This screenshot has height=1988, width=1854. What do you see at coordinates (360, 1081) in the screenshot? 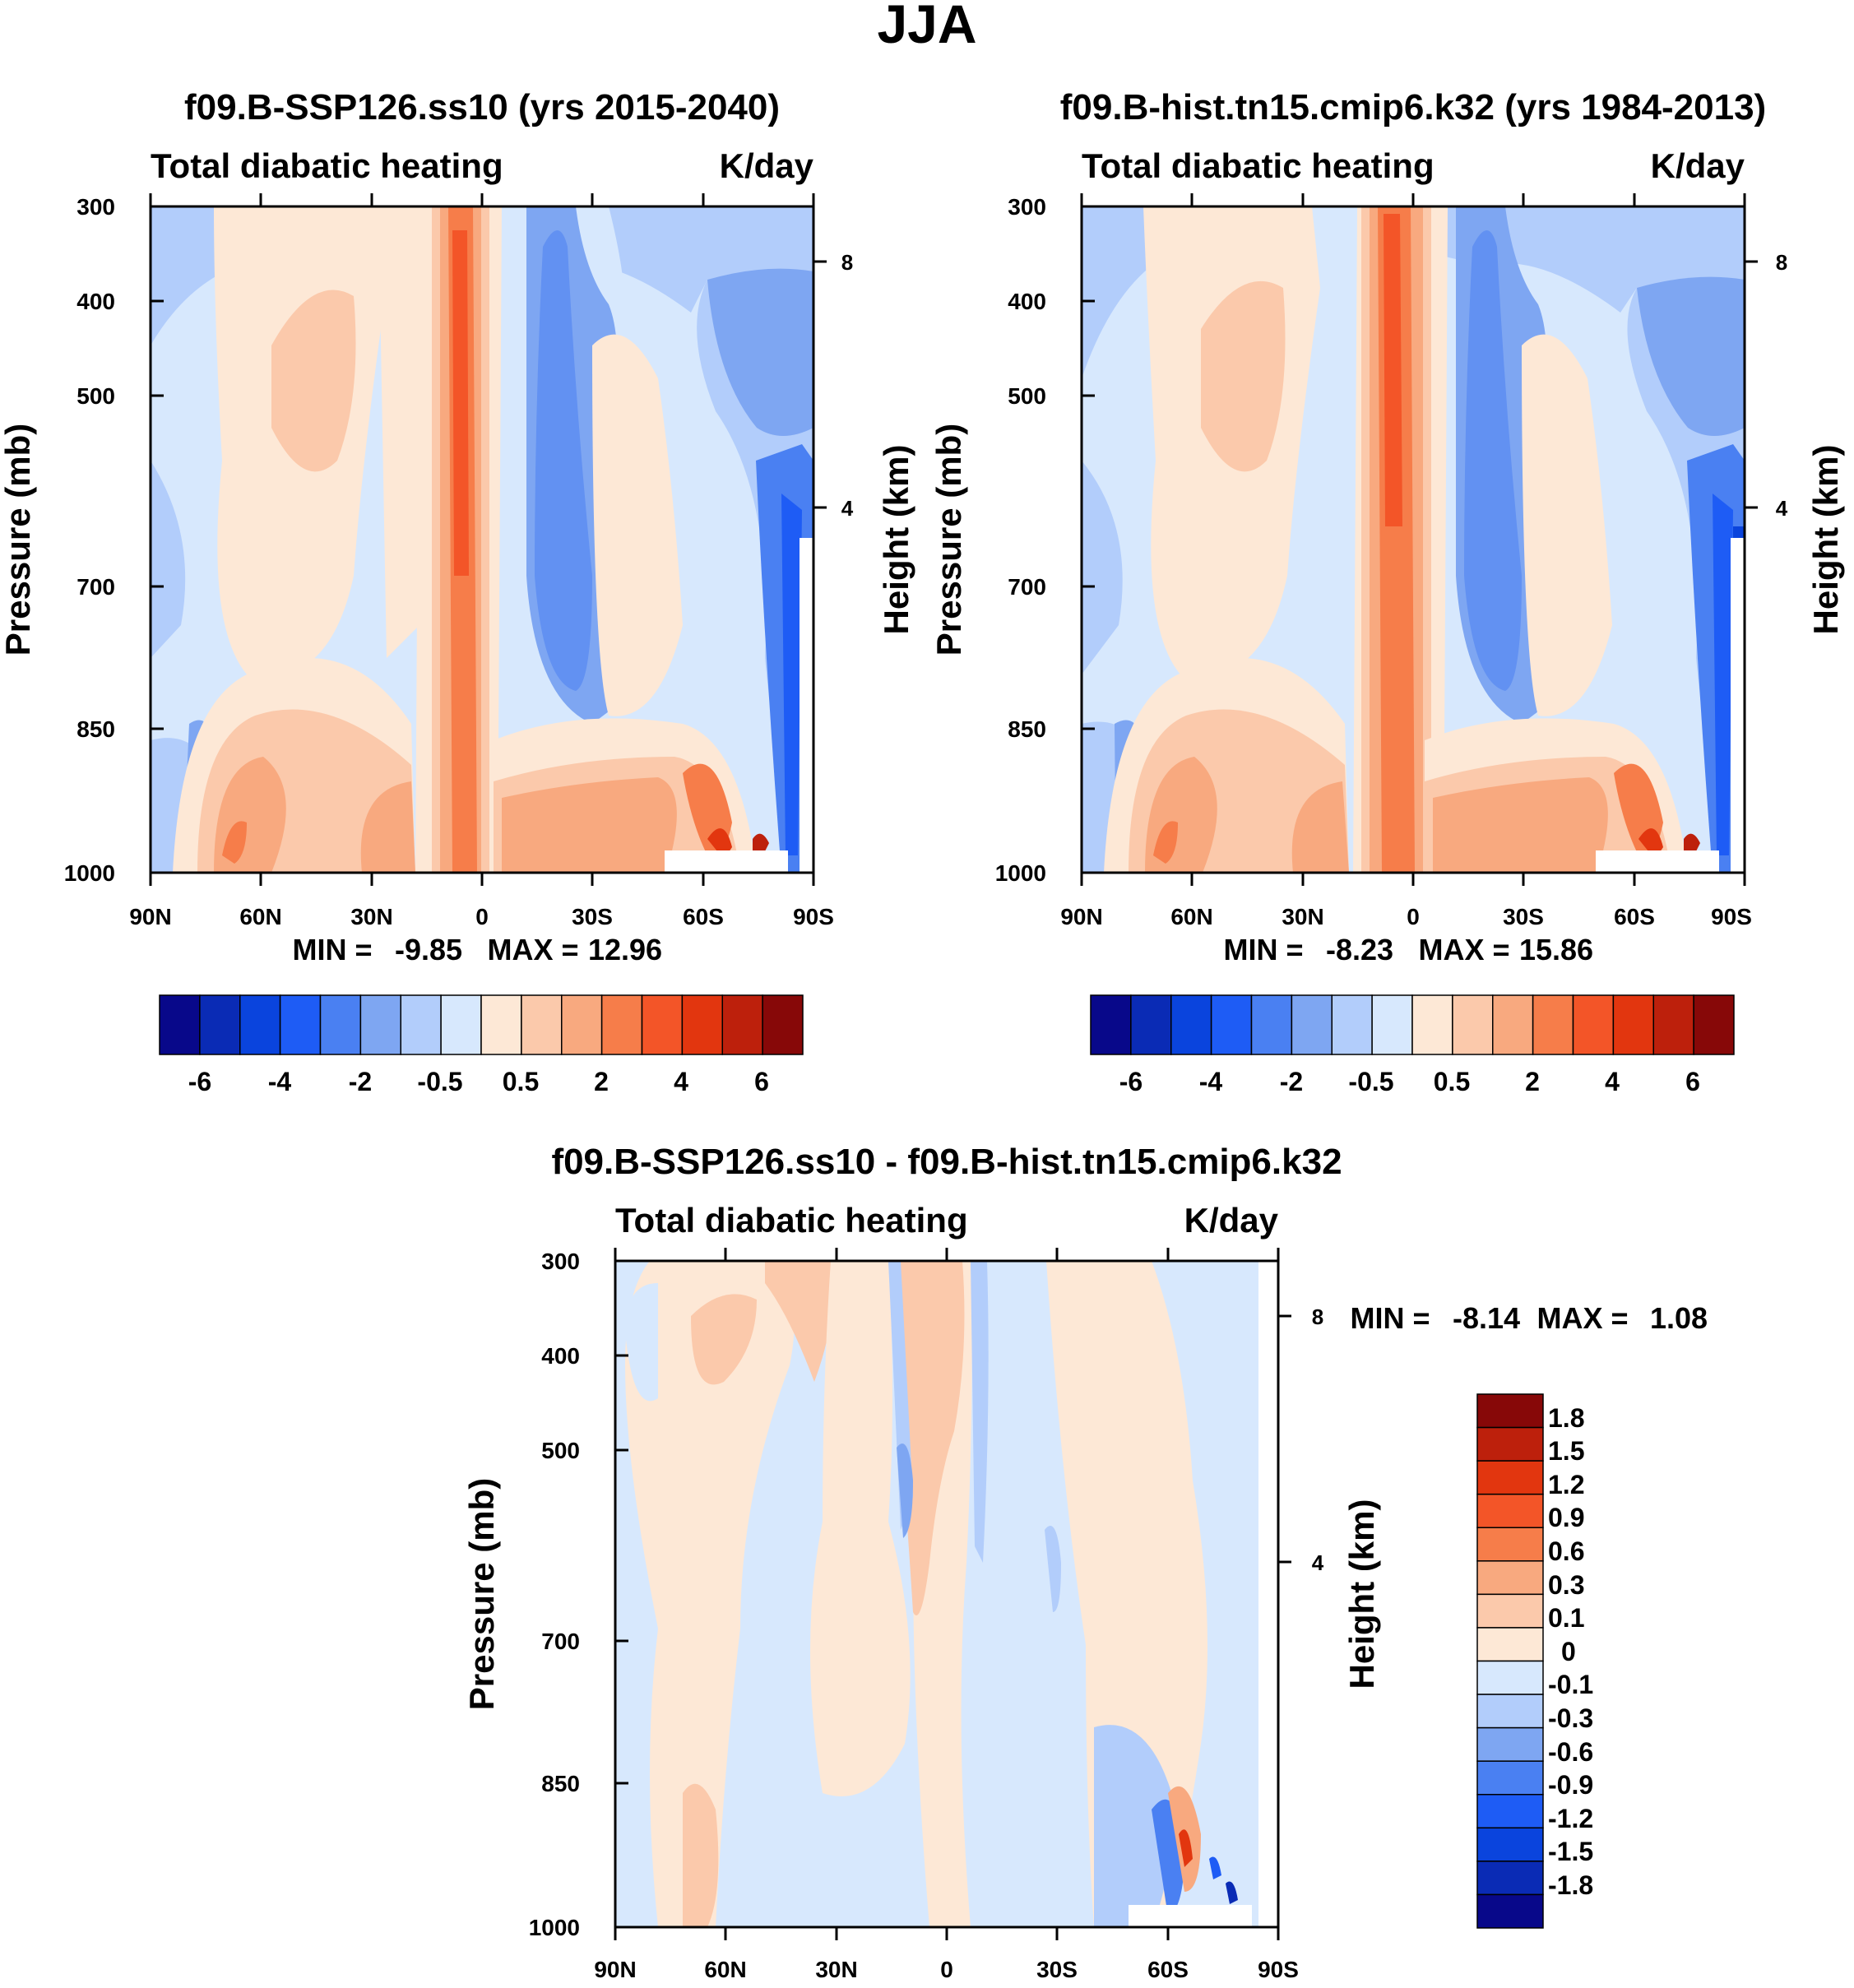
I see `colorbar-label: -2` at bounding box center [360, 1081].